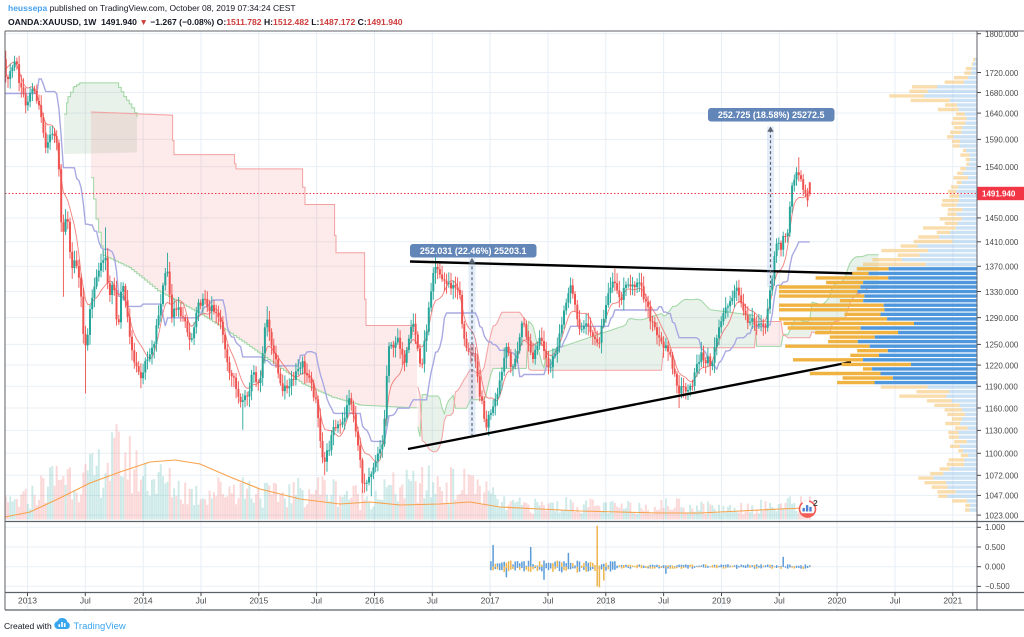 This screenshot has width=1024, height=637. What do you see at coordinates (143, 601) in the screenshot?
I see `svg-text: 2014` at bounding box center [143, 601].